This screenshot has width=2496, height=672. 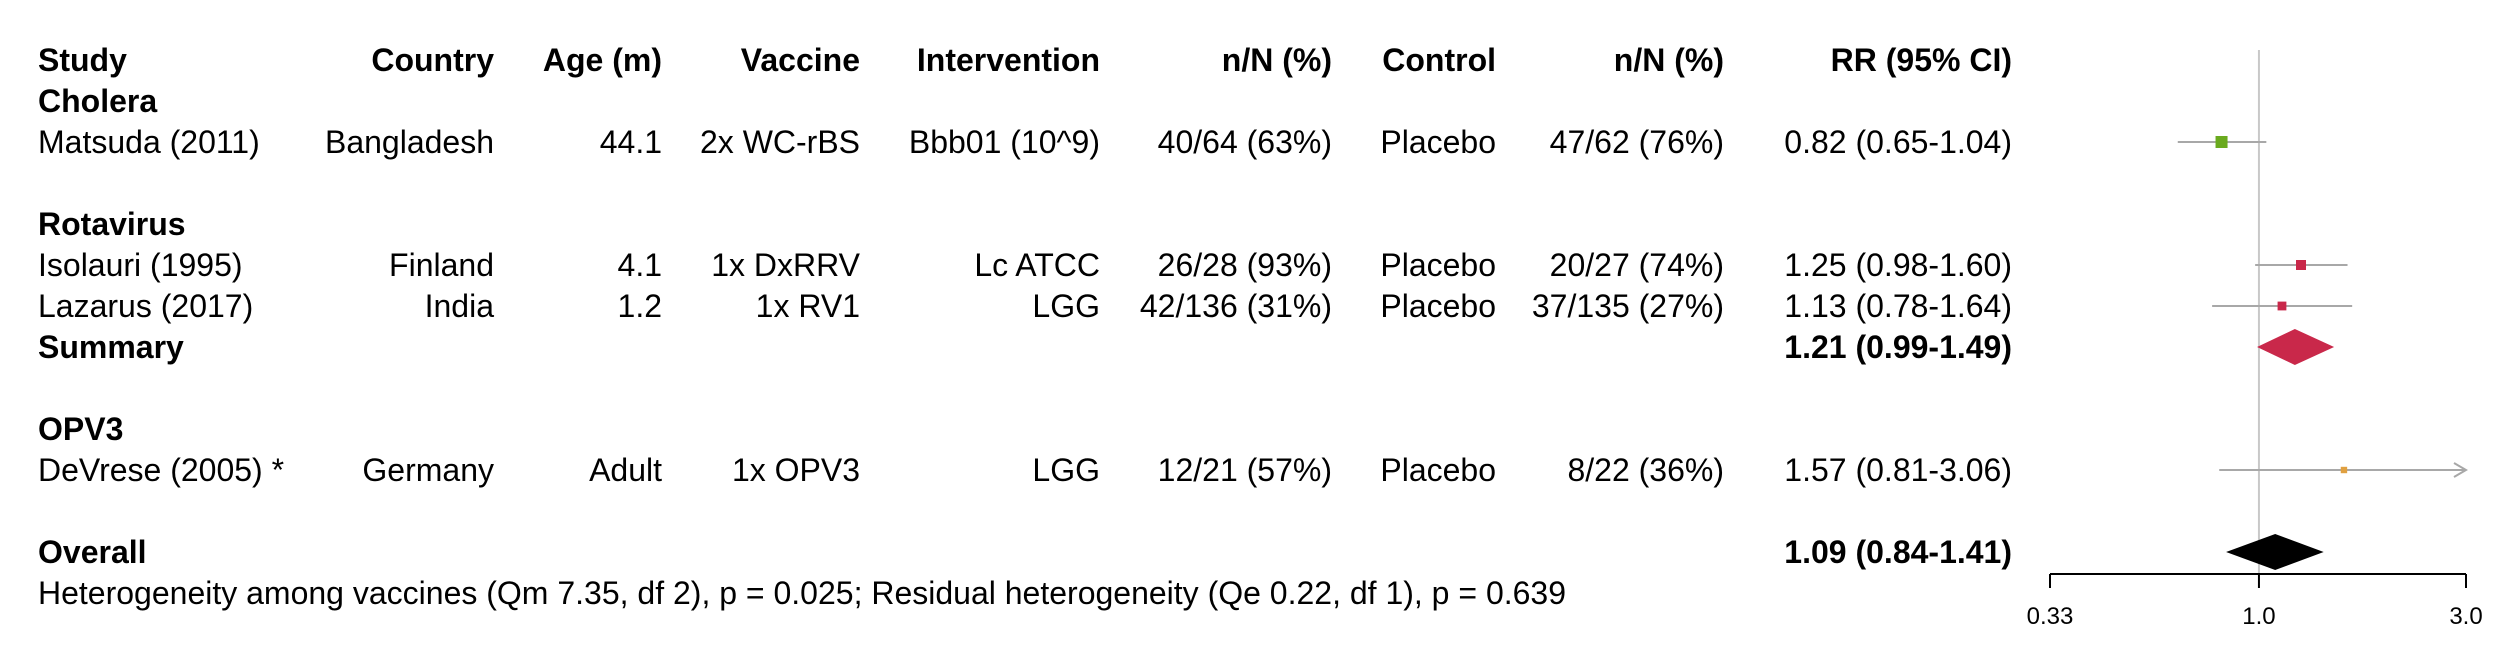 I want to click on cell-vaccine: 1x OPV3, so click(x=795, y=470).